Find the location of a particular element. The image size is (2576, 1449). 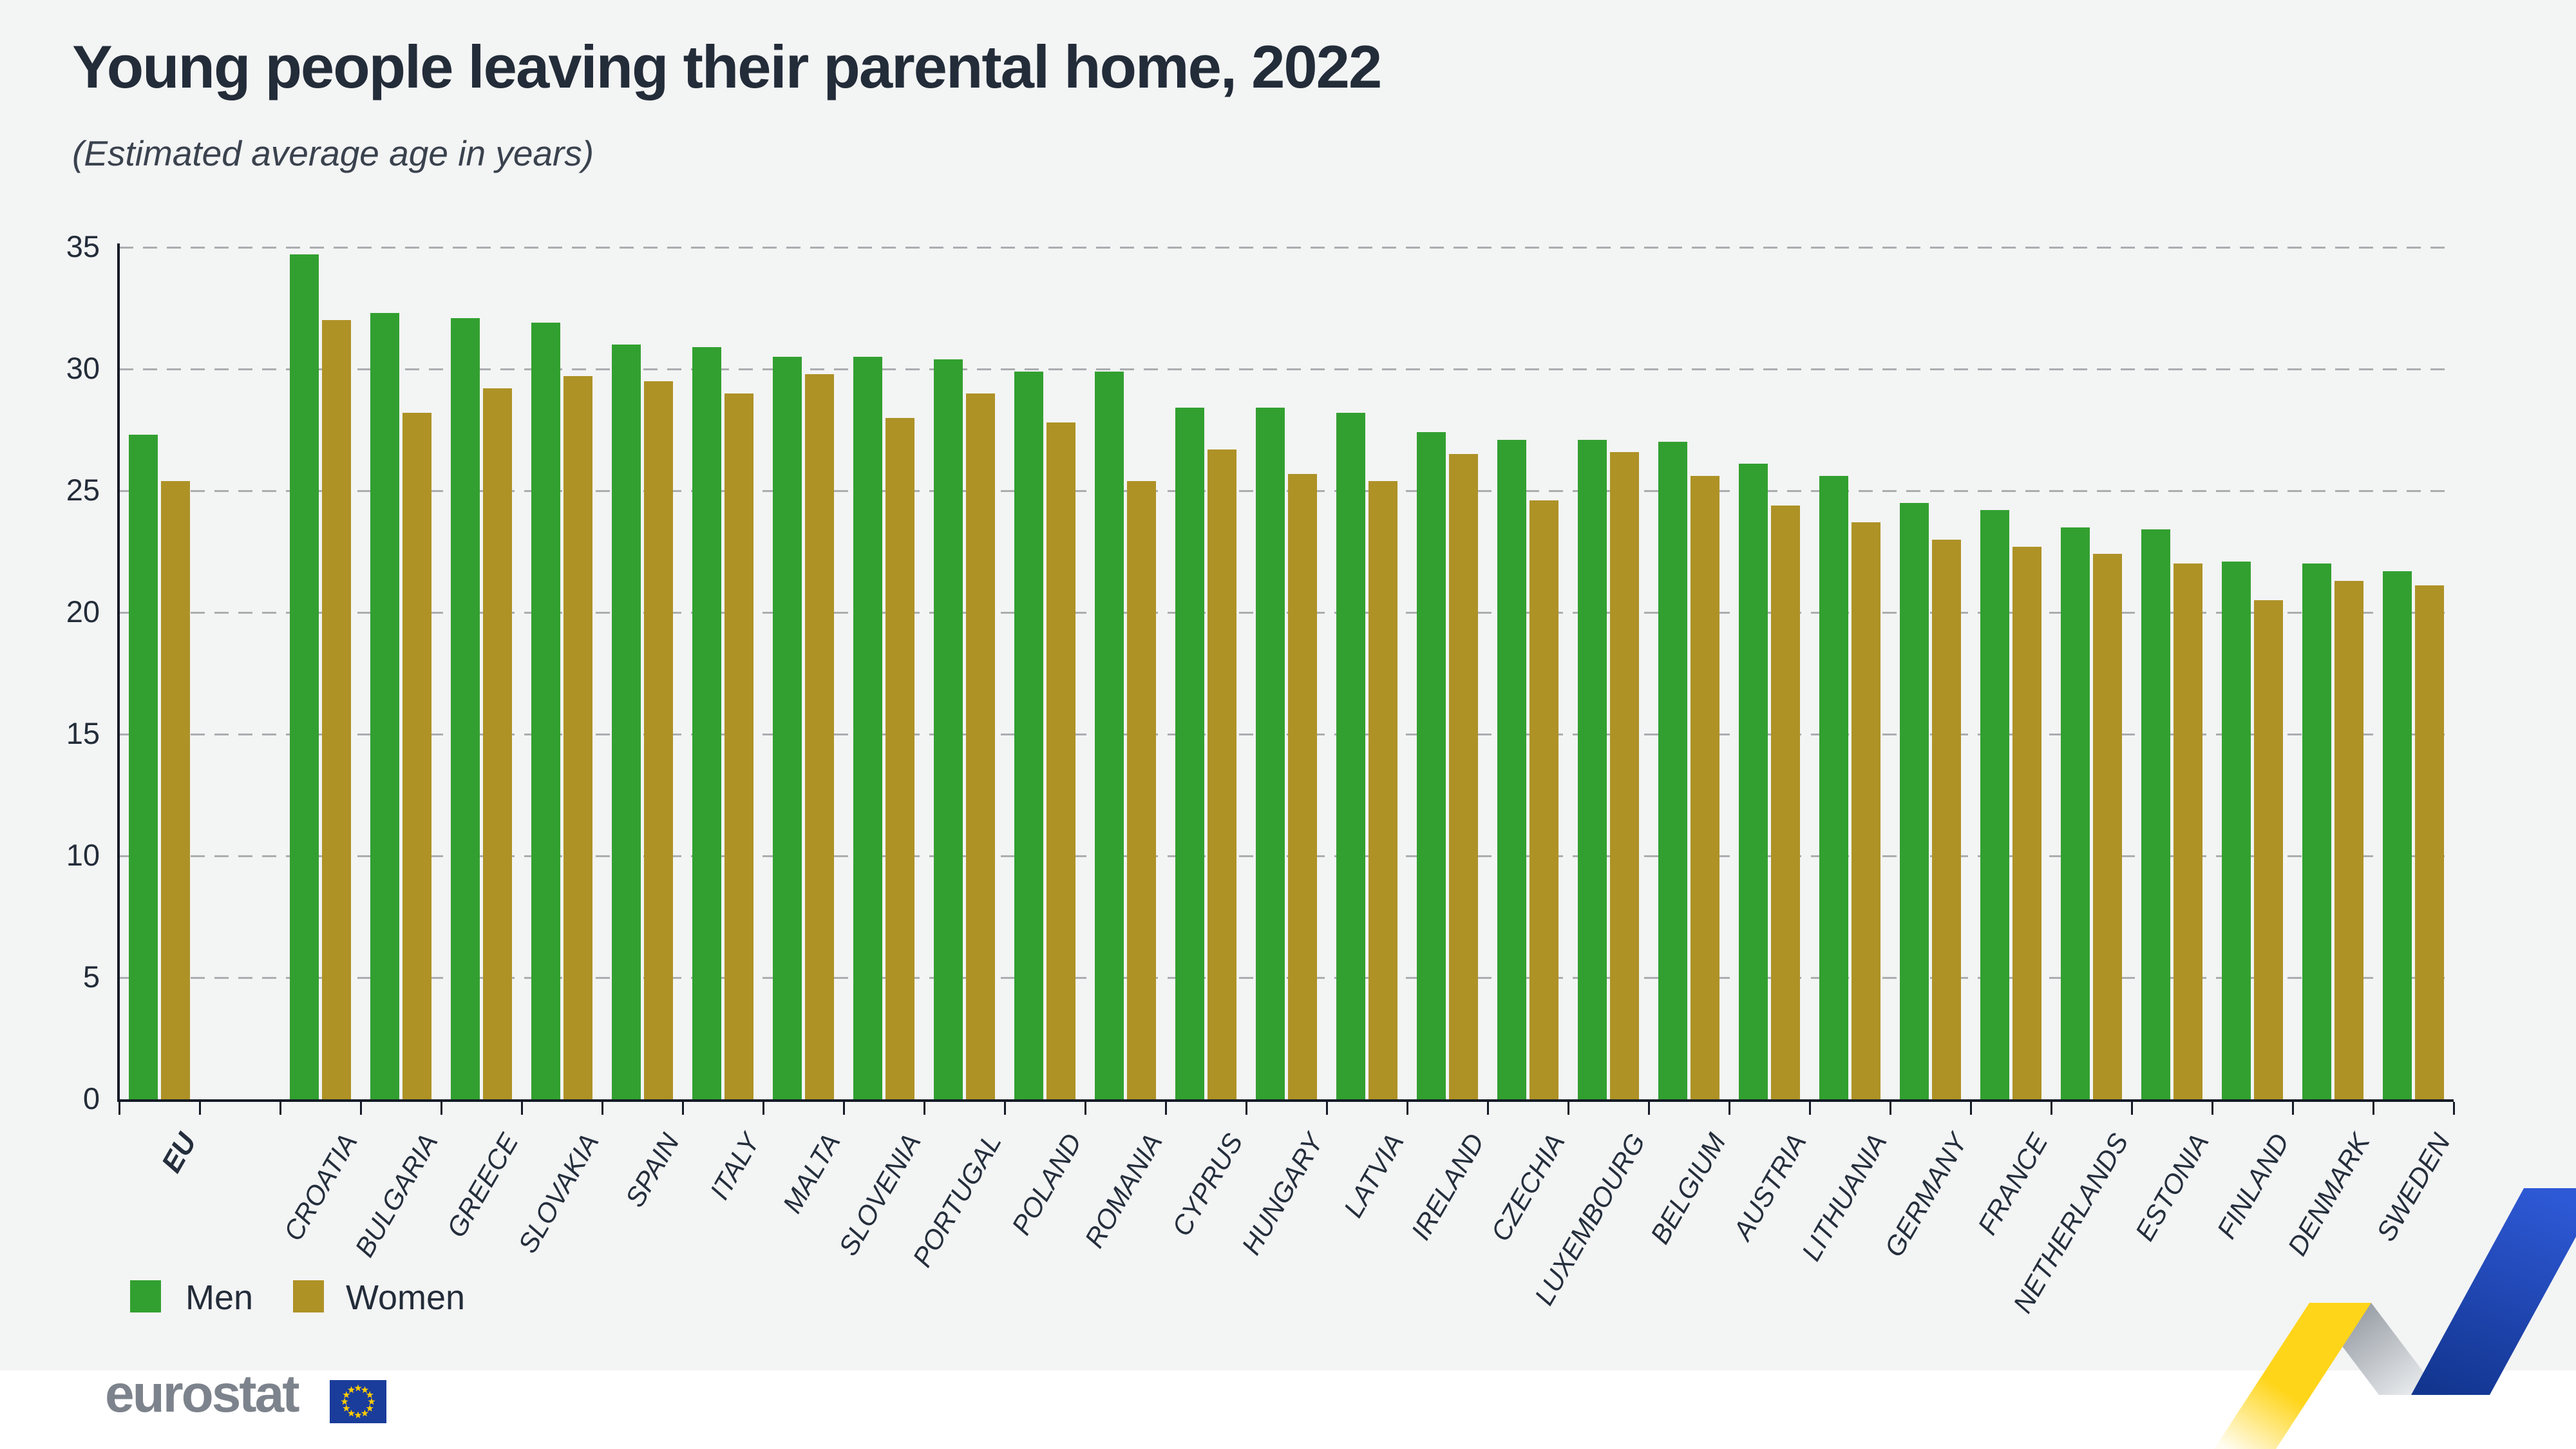

bar-men-IRELAND is located at coordinates (1432, 765).